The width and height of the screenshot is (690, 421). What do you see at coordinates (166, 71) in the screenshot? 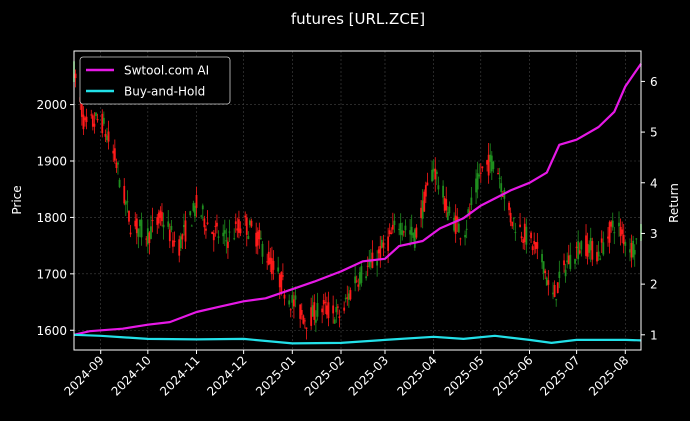
I see `legend-label-strategy: Swtool.com AI` at bounding box center [166, 71].